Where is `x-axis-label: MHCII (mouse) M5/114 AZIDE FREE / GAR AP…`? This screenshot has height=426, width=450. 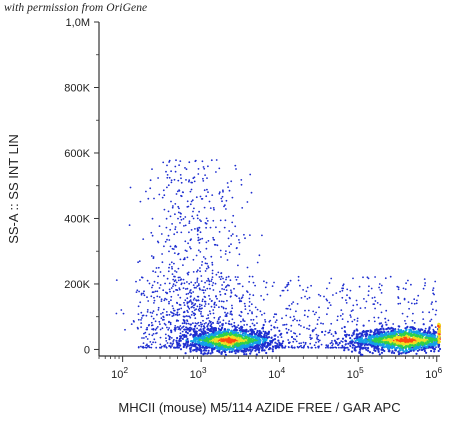
x-axis-label: MHCII (mouse) M5/114 AZIDE FREE / GAR AP… is located at coordinates (259, 407).